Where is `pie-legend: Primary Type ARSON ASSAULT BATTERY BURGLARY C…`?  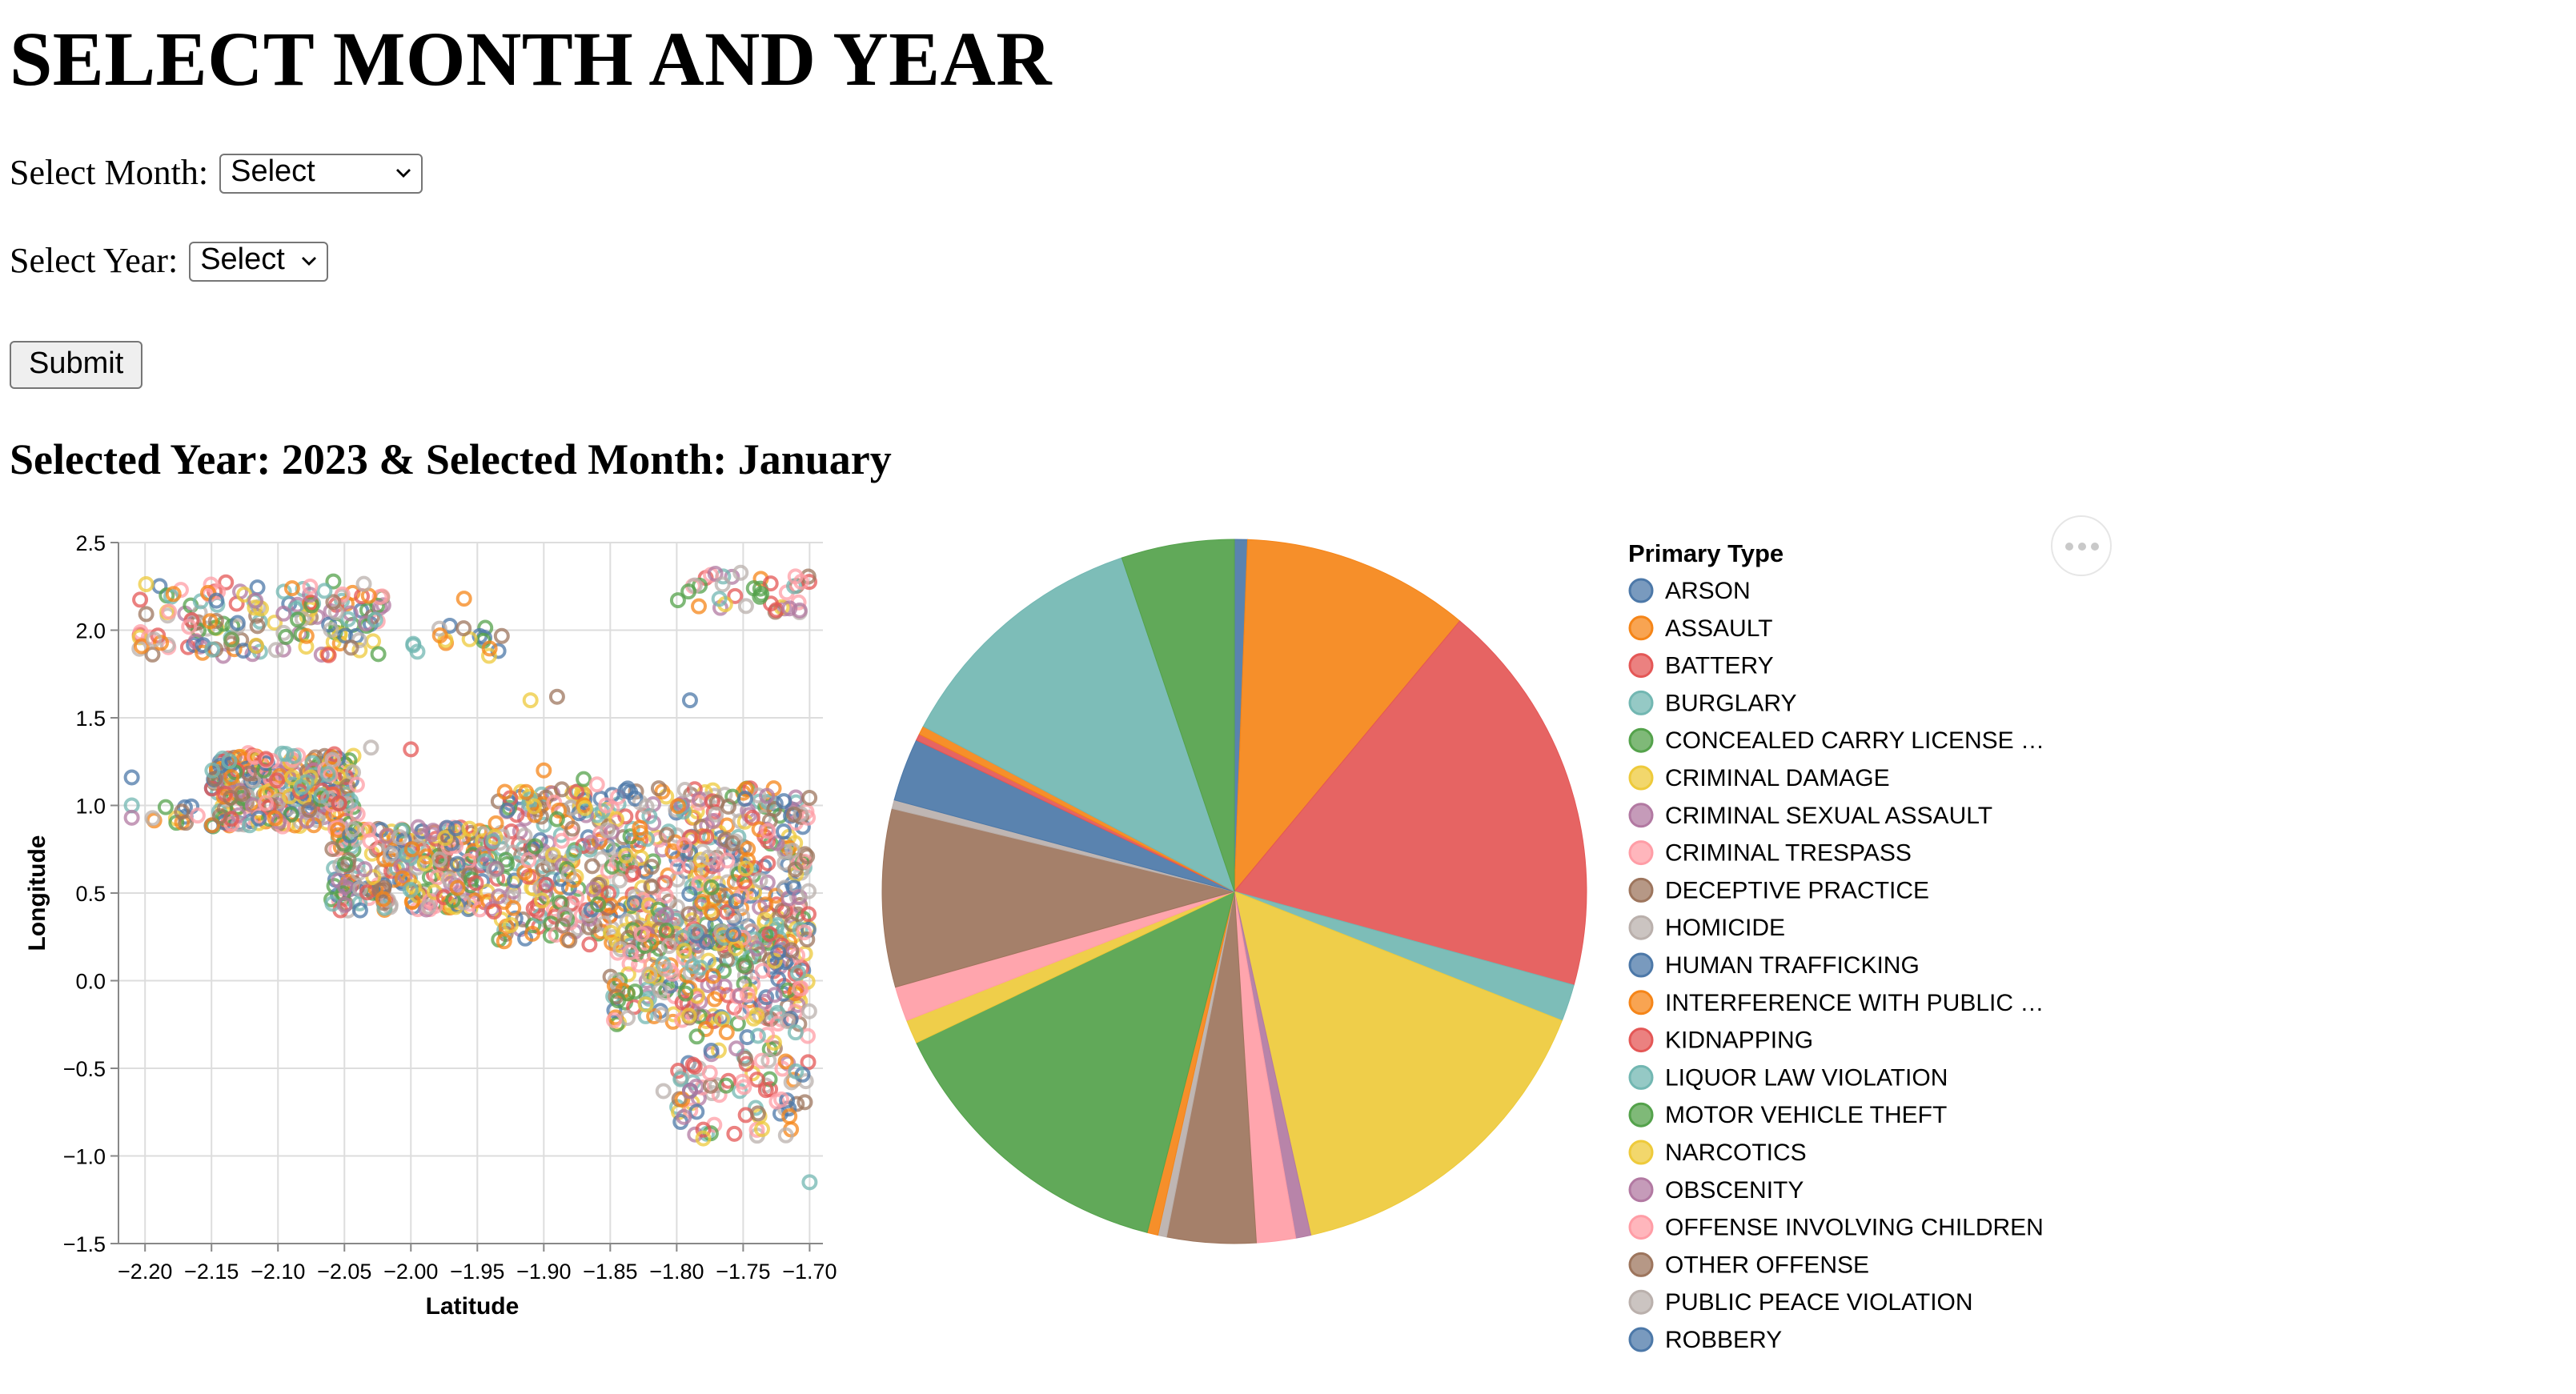
pie-legend: Primary Type ARSON ASSAULT BATTERY BURGLARY C… is located at coordinates (1836, 946).